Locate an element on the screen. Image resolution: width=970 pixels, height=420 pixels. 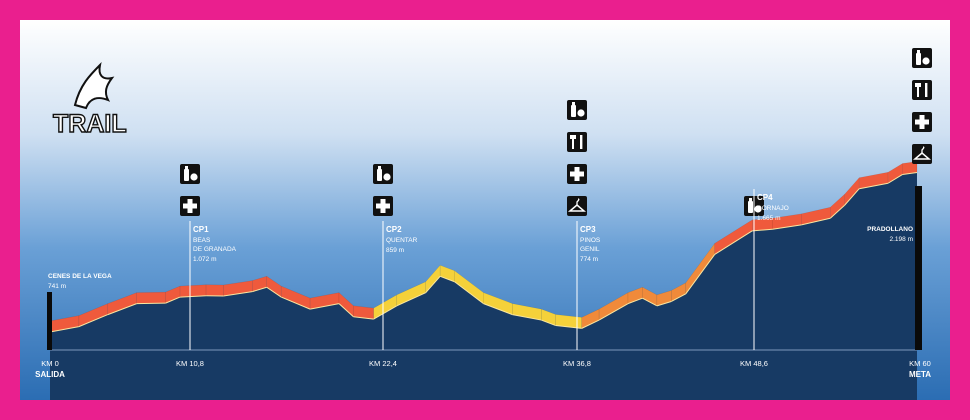
start-elevation: 741 m is located at coordinates (57, 286).